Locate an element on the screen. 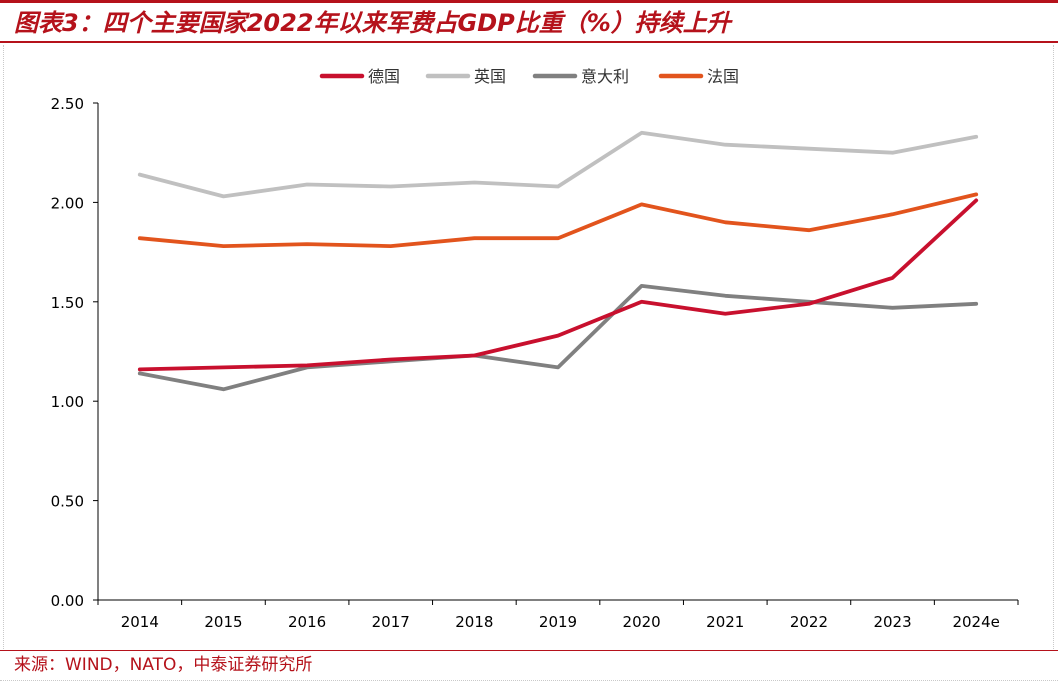  x-tick-label: 2019 is located at coordinates (558, 622).